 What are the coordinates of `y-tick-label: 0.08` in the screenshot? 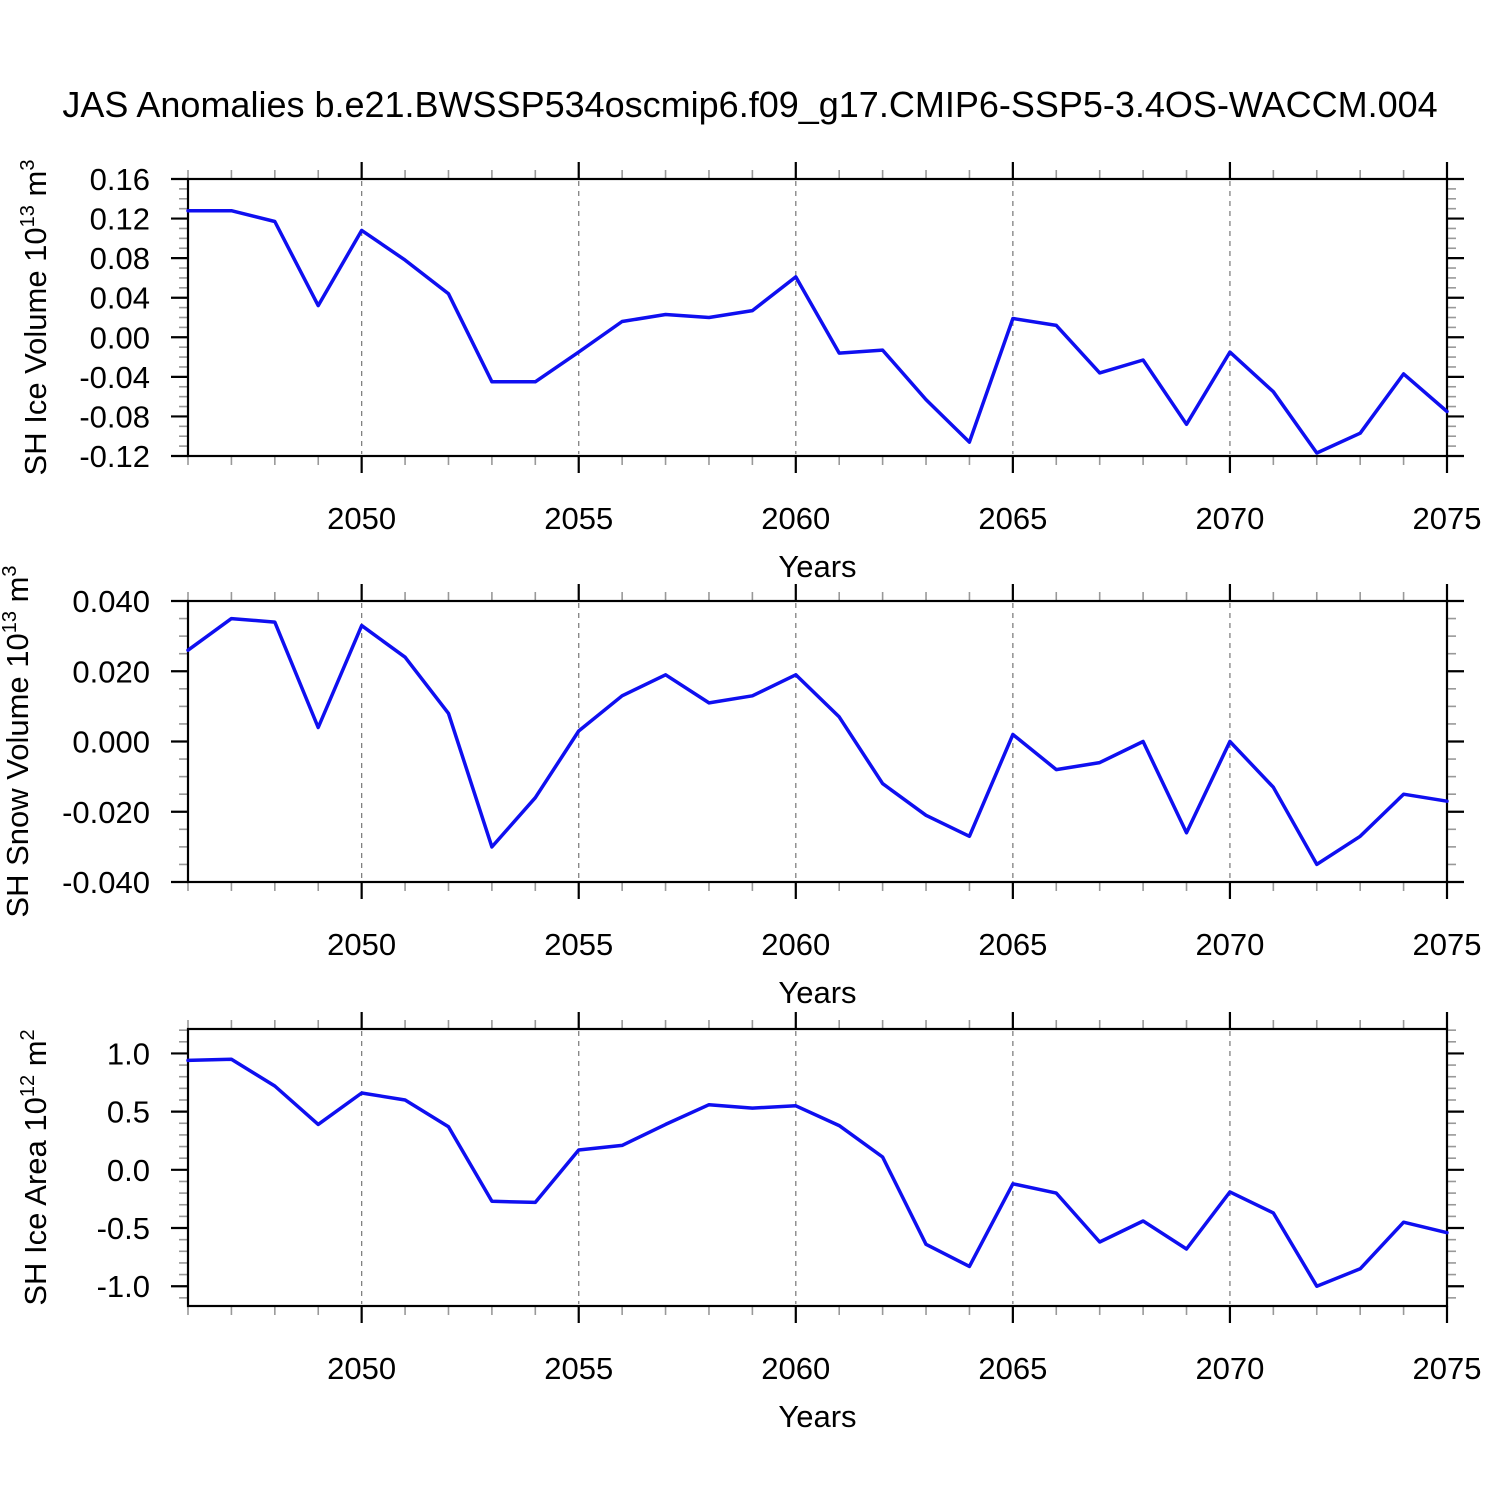 It's located at (120, 258).